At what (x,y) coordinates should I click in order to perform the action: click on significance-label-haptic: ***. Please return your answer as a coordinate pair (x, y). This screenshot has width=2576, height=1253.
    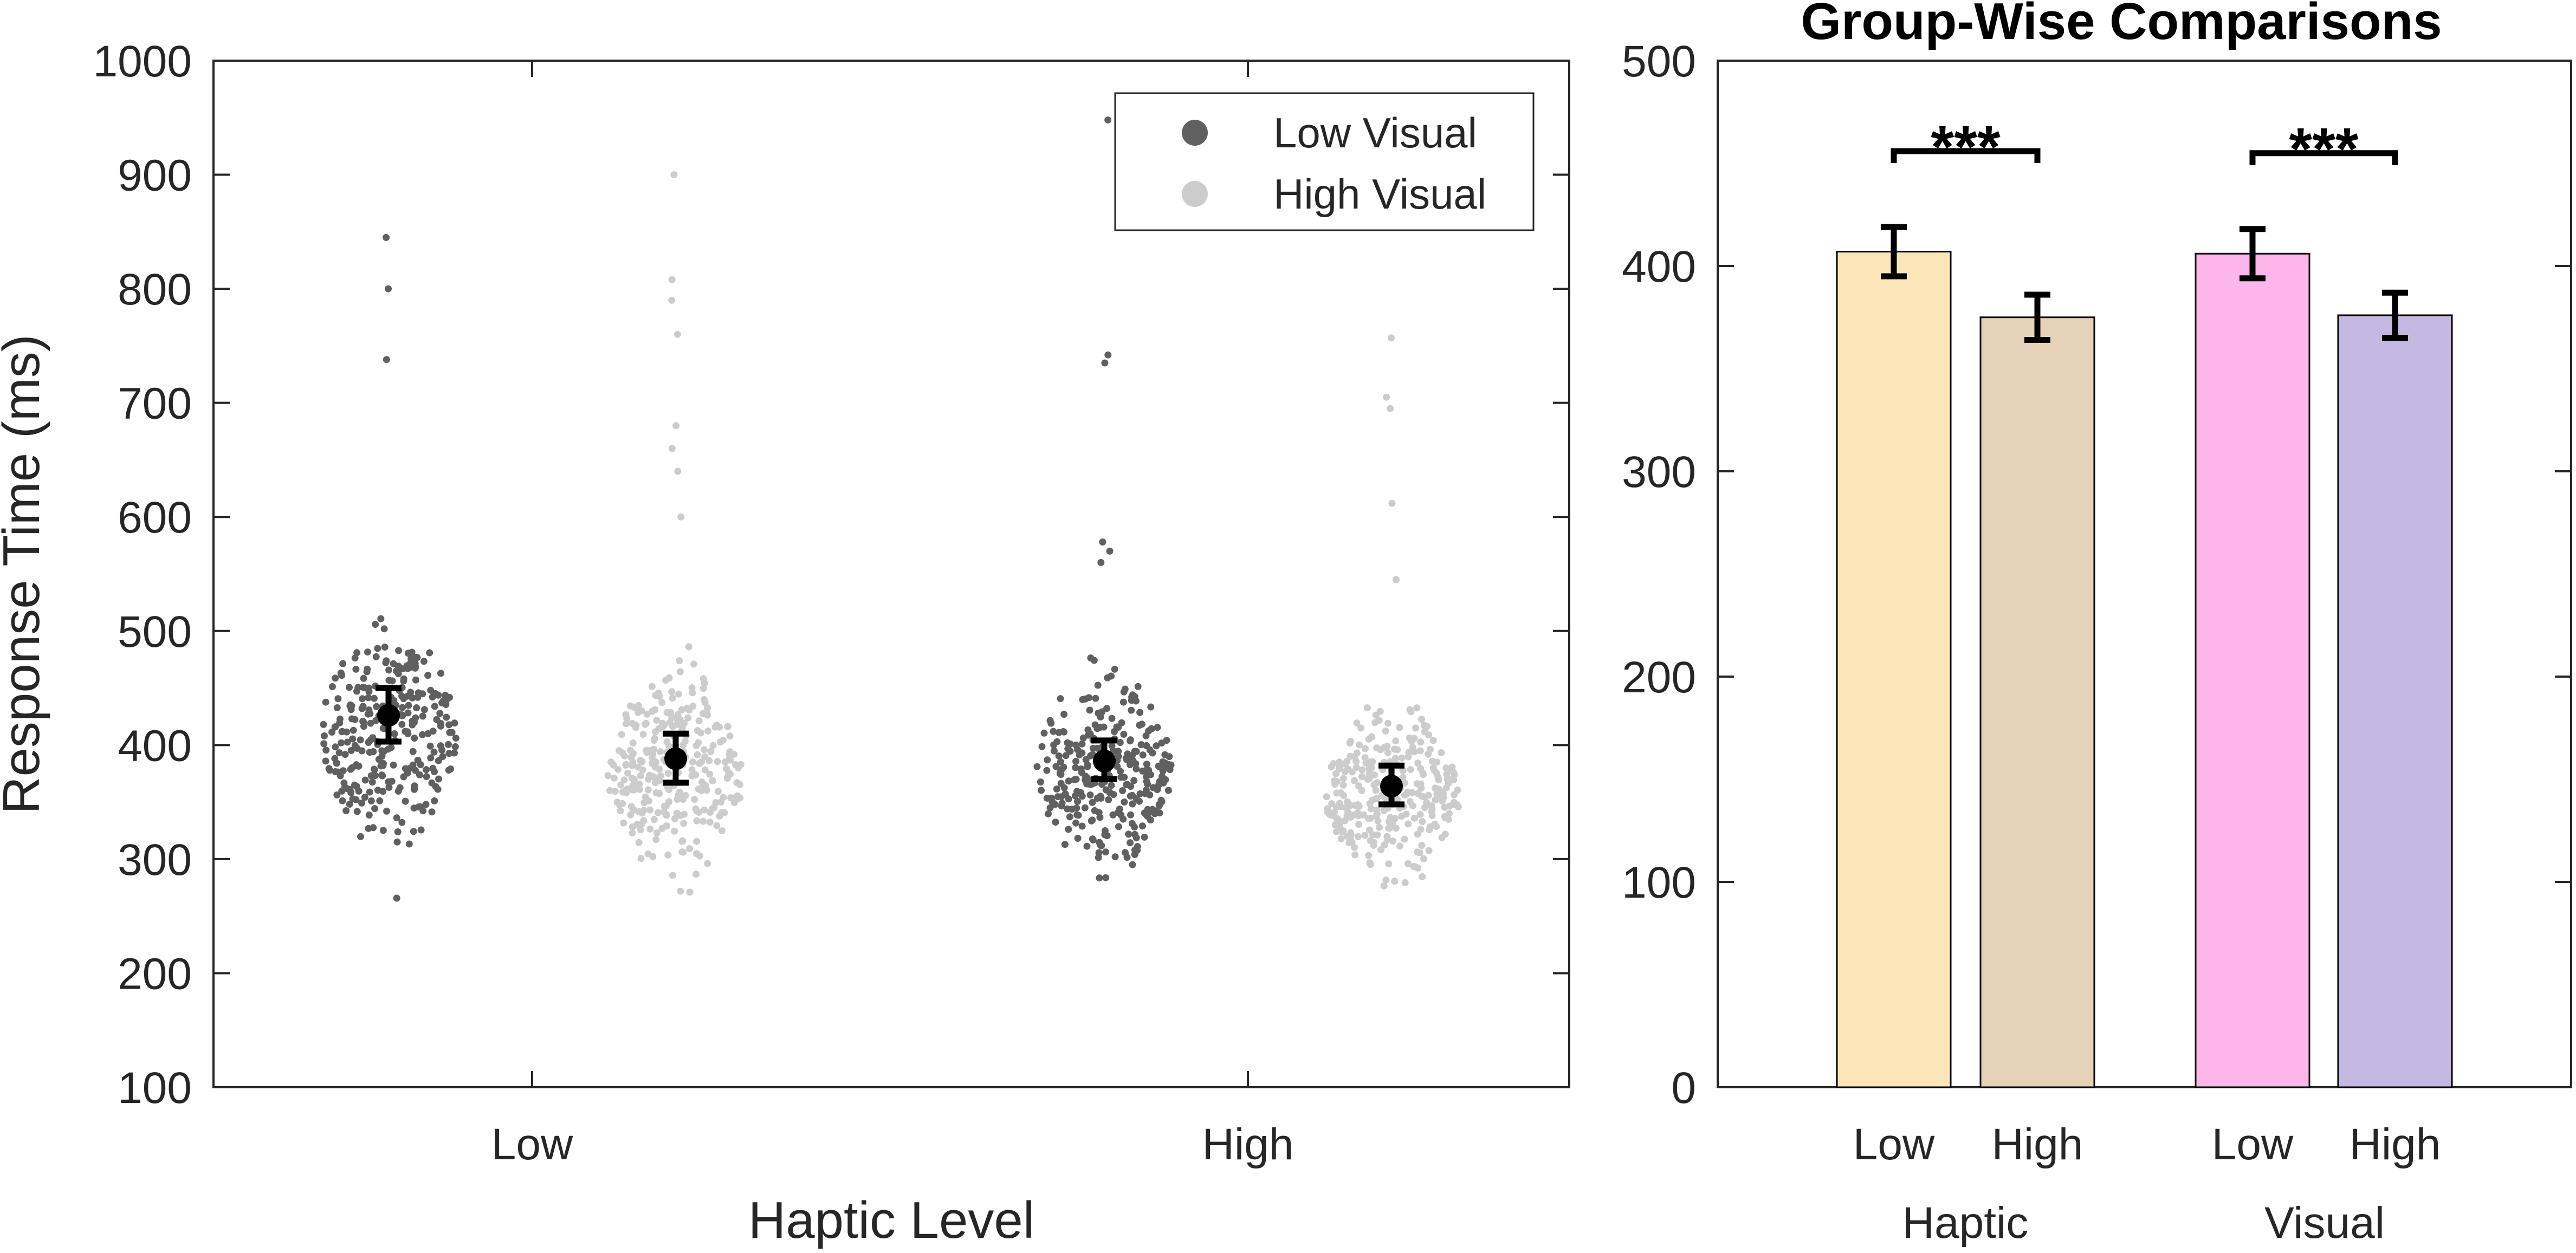
    Looking at the image, I should click on (1966, 147).